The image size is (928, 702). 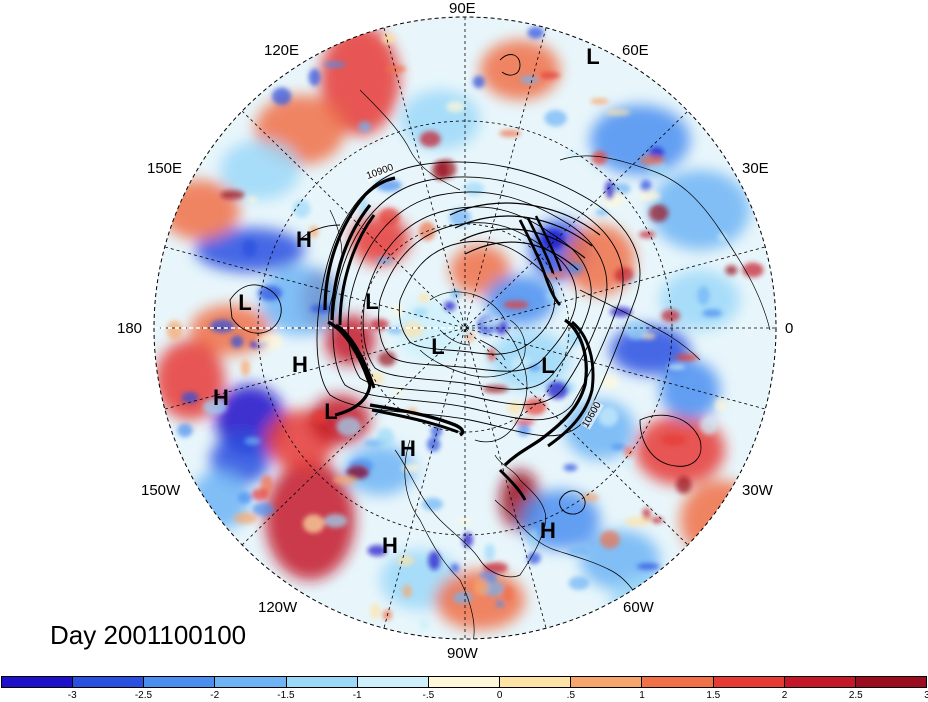 What do you see at coordinates (464, 696) in the screenshot?
I see `colorbar-tick-labels: -3 -2.5 -2 -1.5 -1 -.5 0 .5 1 1.5 2 2.5 3` at bounding box center [464, 696].